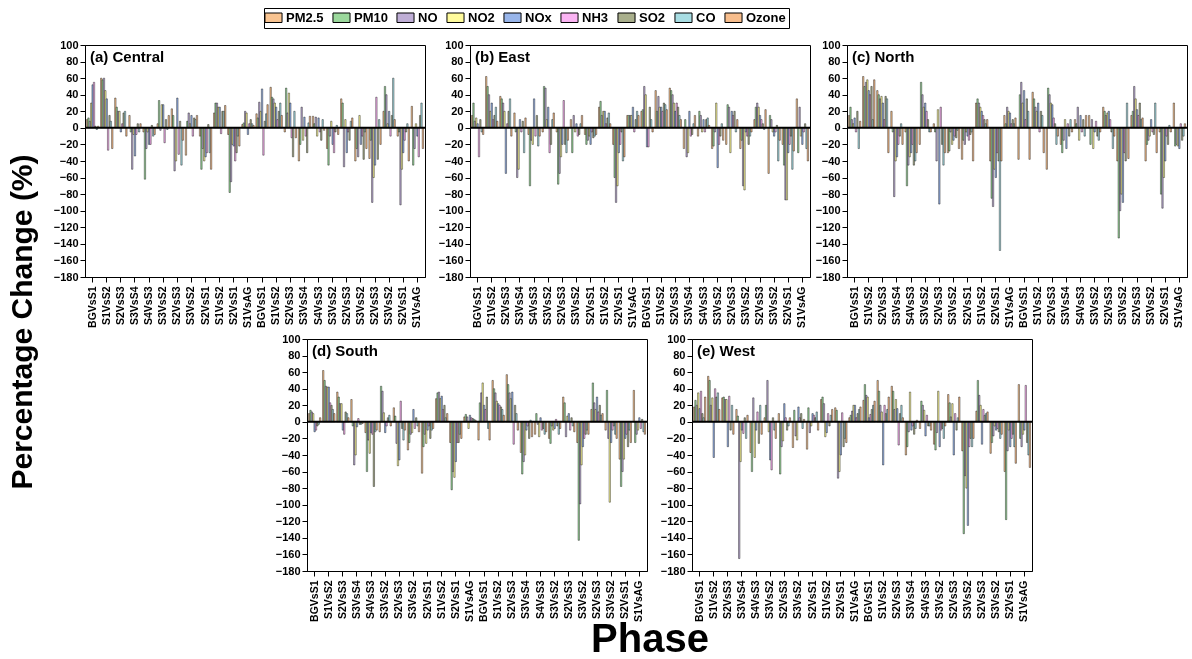  Describe the element at coordinates (766, 17) in the screenshot. I see `legend-label: Ozone` at that location.